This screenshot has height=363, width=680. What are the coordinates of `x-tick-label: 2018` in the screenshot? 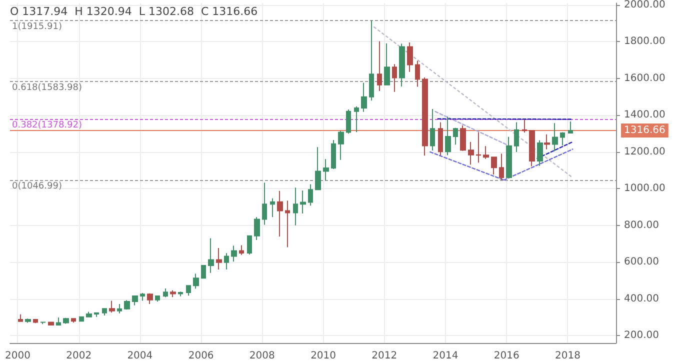 It's located at (567, 356).